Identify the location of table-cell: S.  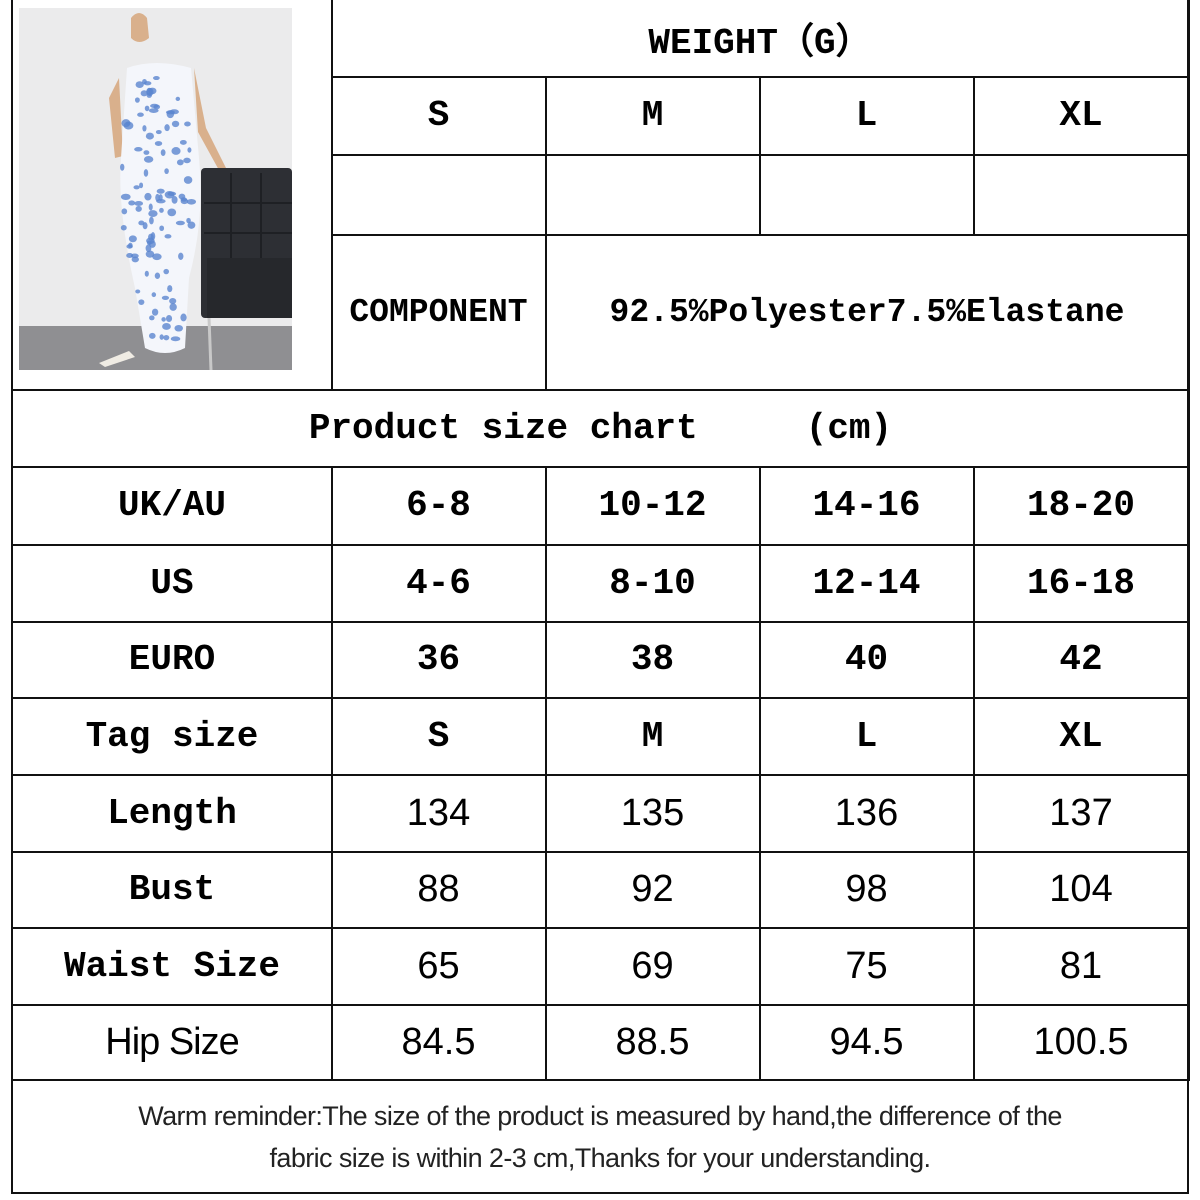
(439, 737).